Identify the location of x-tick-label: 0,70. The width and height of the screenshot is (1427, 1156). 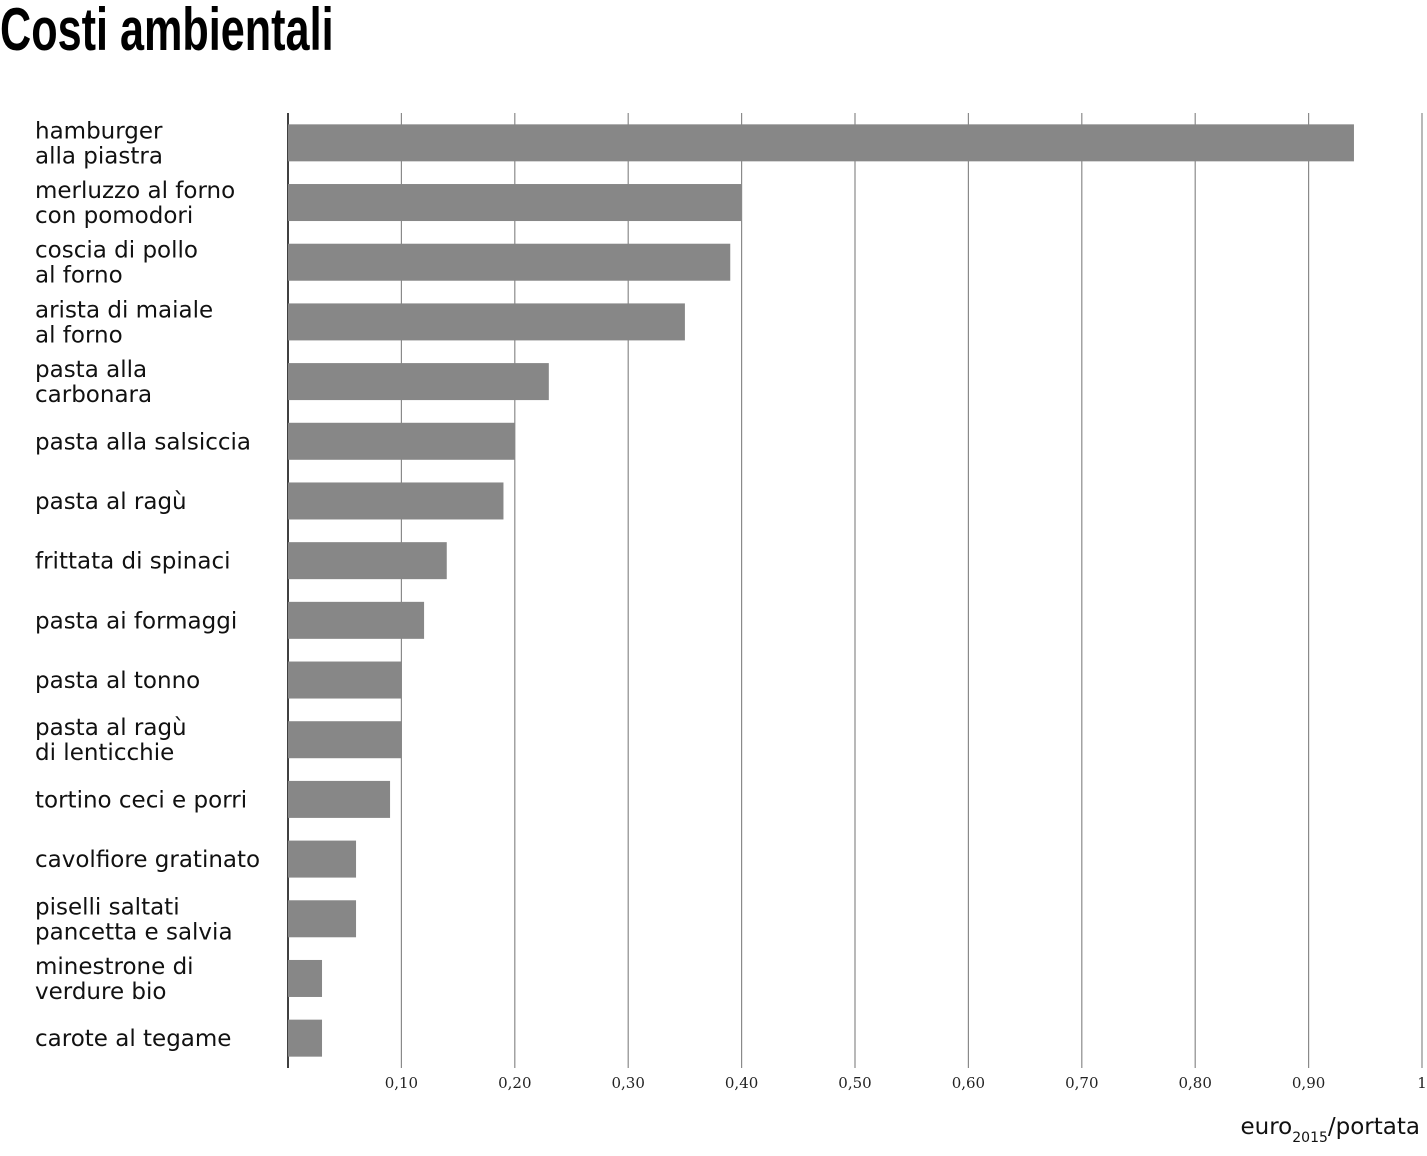
(1081, 1083).